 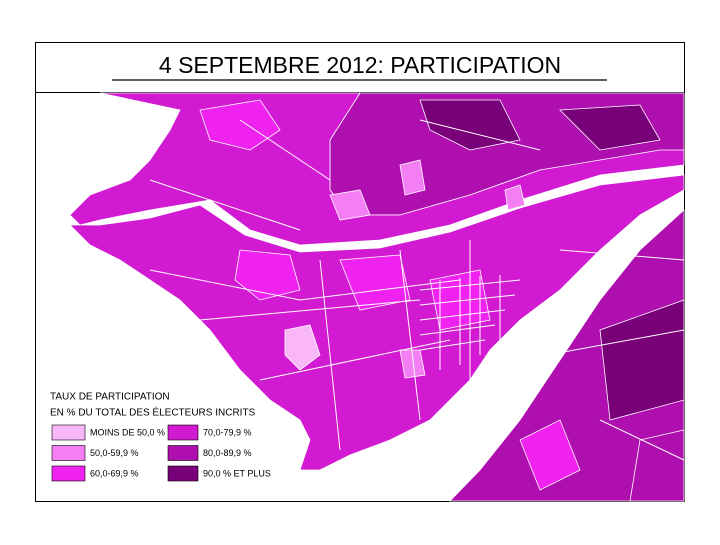 I want to click on legend-label: 90,0 % ET PLUS, so click(x=237, y=473).